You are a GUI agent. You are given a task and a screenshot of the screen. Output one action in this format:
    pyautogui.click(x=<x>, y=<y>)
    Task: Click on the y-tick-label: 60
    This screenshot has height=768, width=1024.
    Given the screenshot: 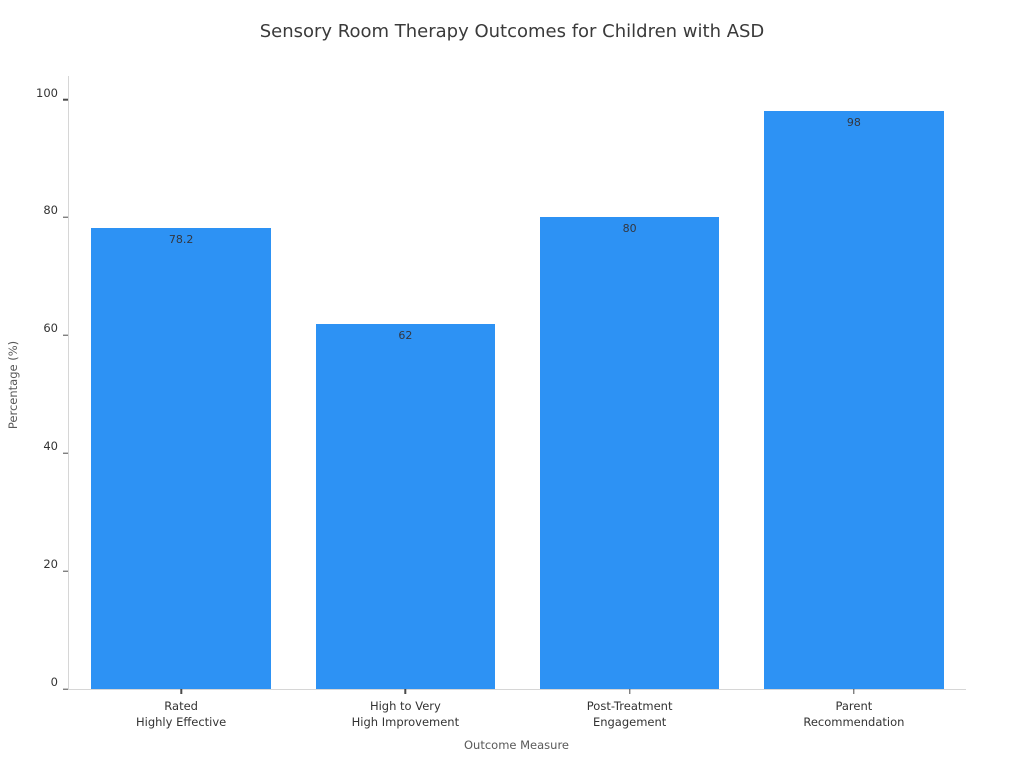 What is the action you would take?
    pyautogui.click(x=50, y=328)
    